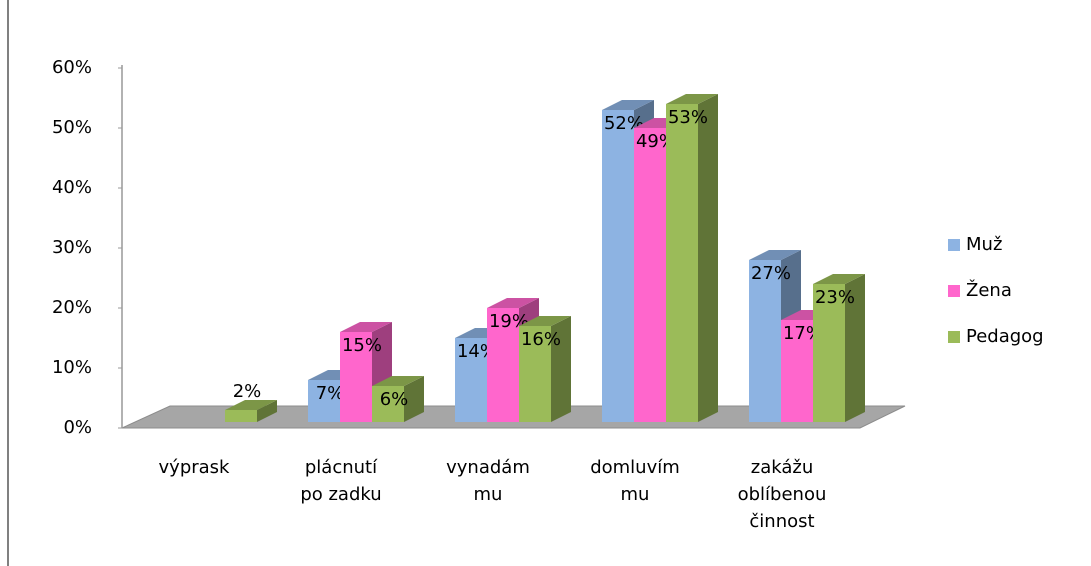  Describe the element at coordinates (394, 399) in the screenshot. I see `data-label: 6%` at that location.